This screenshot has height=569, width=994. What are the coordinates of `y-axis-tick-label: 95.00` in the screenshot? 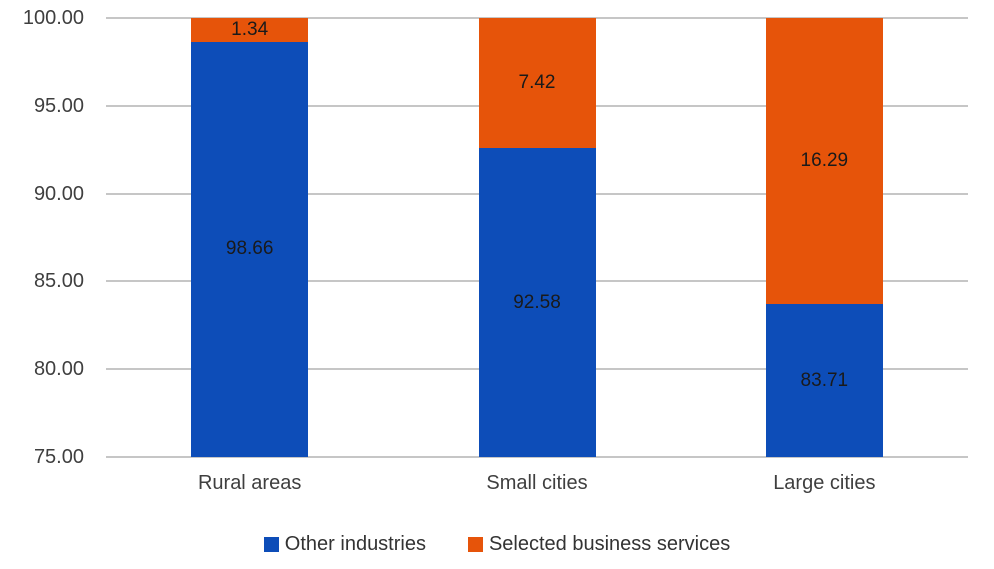 It's located at (58, 106).